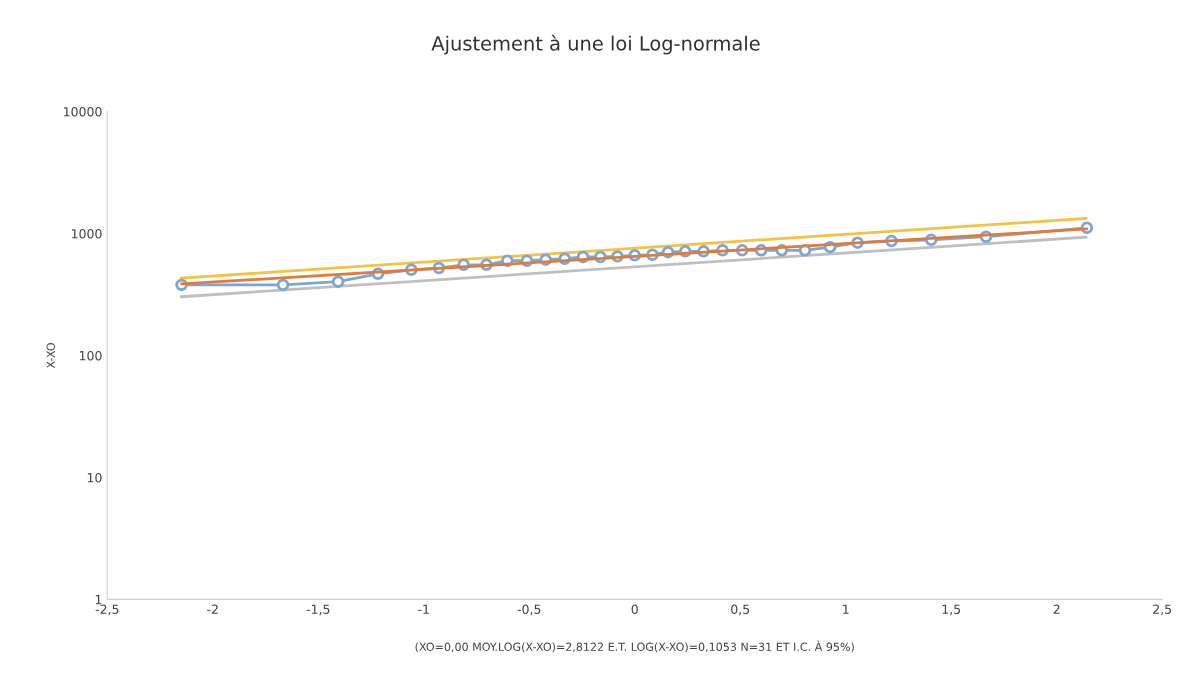 The height and width of the screenshot is (697, 1192). What do you see at coordinates (107, 610) in the screenshot?
I see `x-tick-label: -2,5` at bounding box center [107, 610].